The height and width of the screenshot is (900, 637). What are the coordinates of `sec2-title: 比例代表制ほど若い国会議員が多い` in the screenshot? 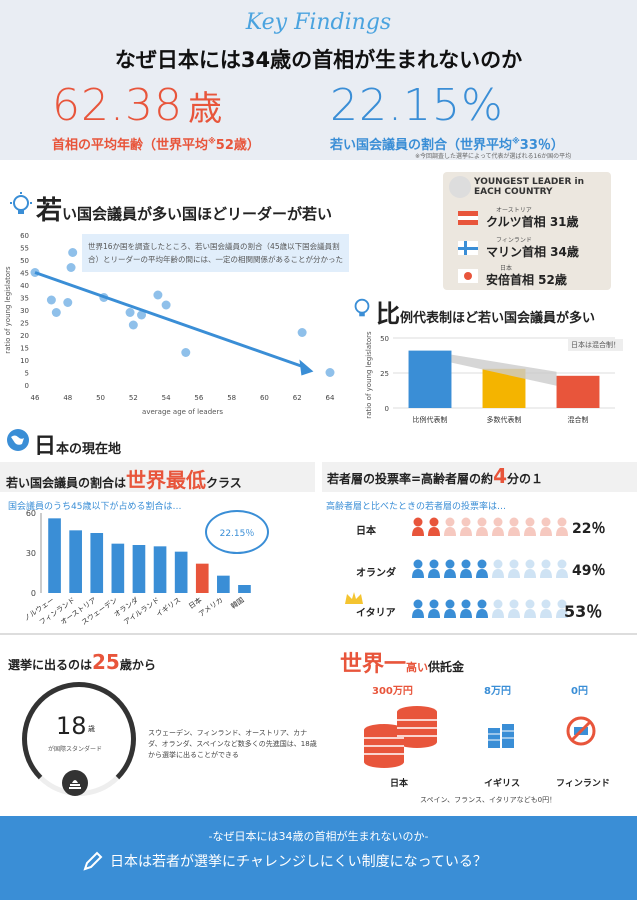 It's located at (485, 311).